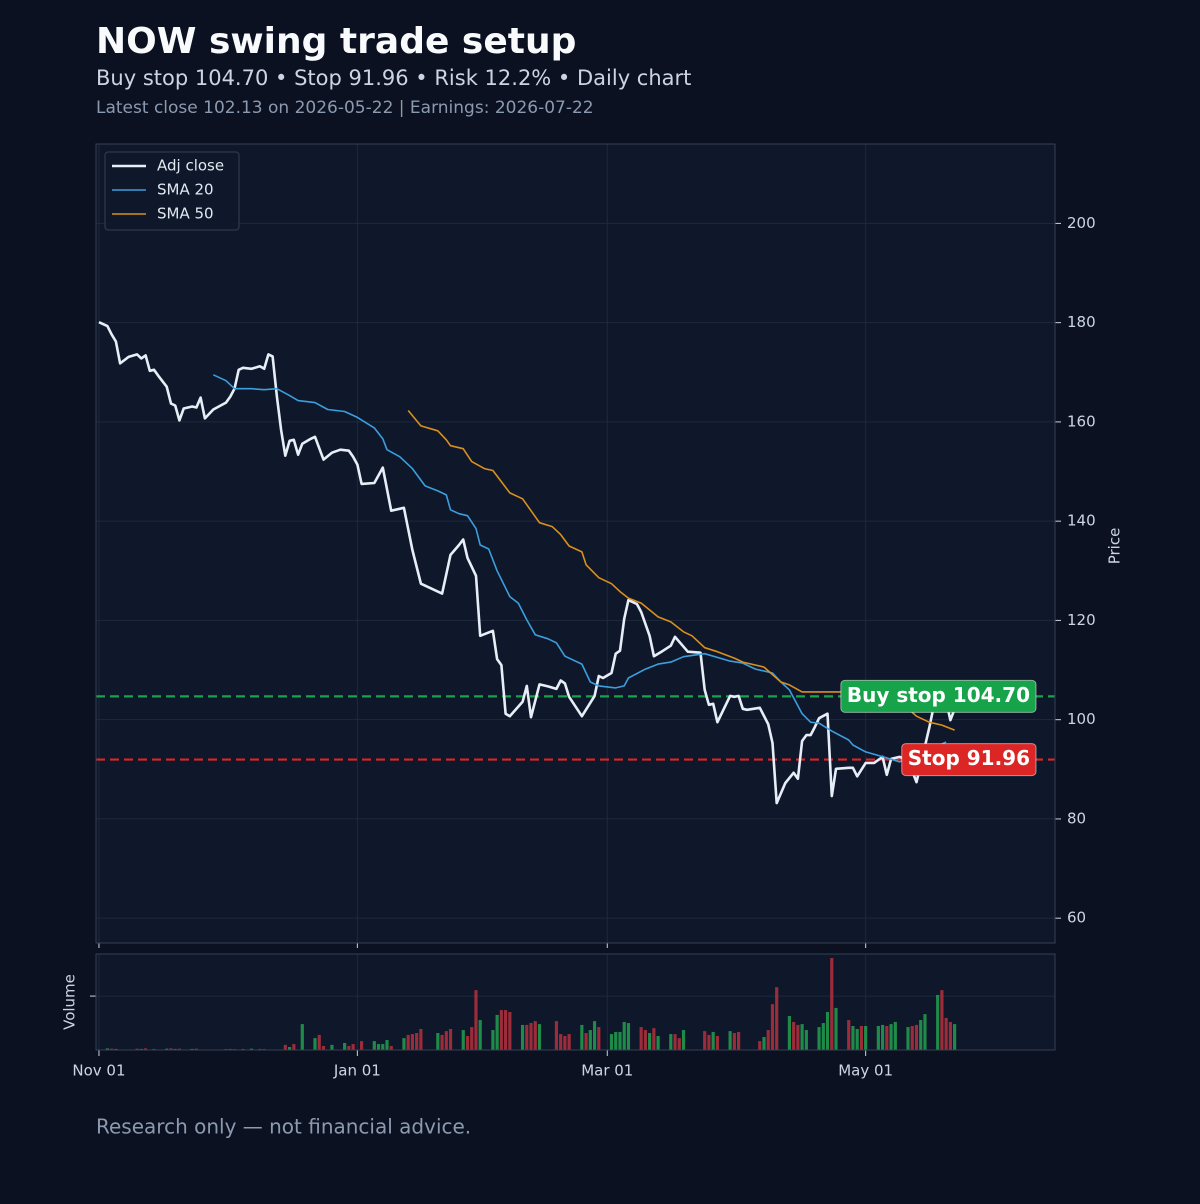  Describe the element at coordinates (865, 1071) in the screenshot. I see `x-tick-label: May 01` at that location.